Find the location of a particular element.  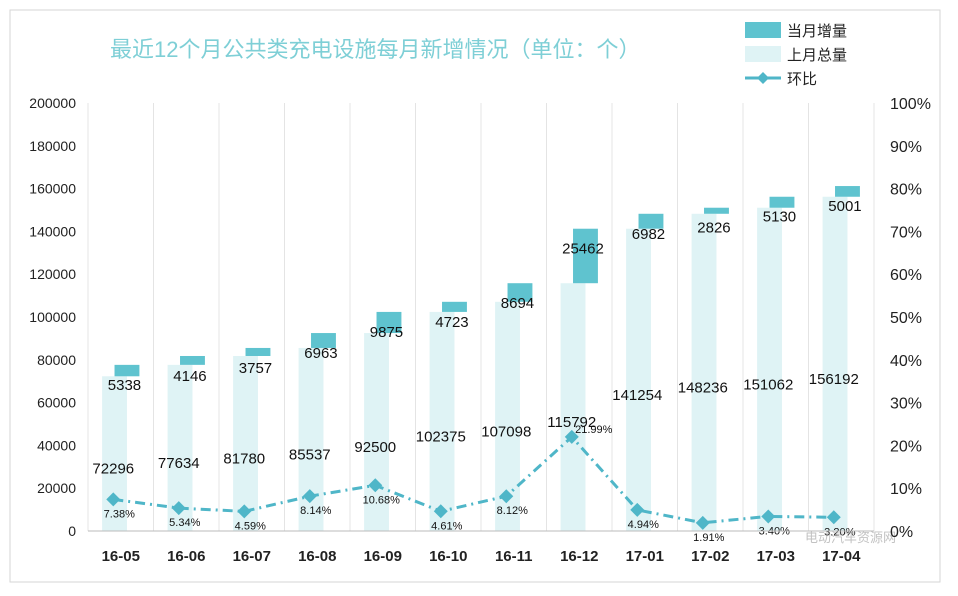

y-right-tick-label: 50% is located at coordinates (906, 318).